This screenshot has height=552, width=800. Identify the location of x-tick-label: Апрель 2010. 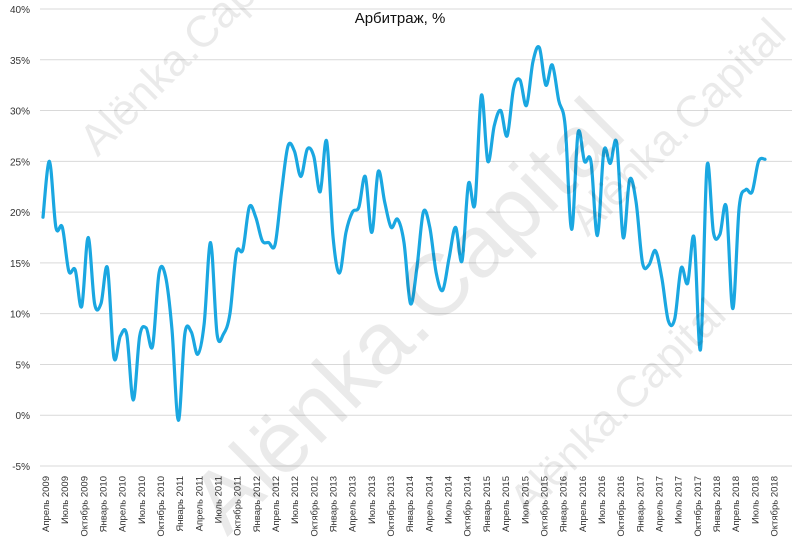
(123, 504).